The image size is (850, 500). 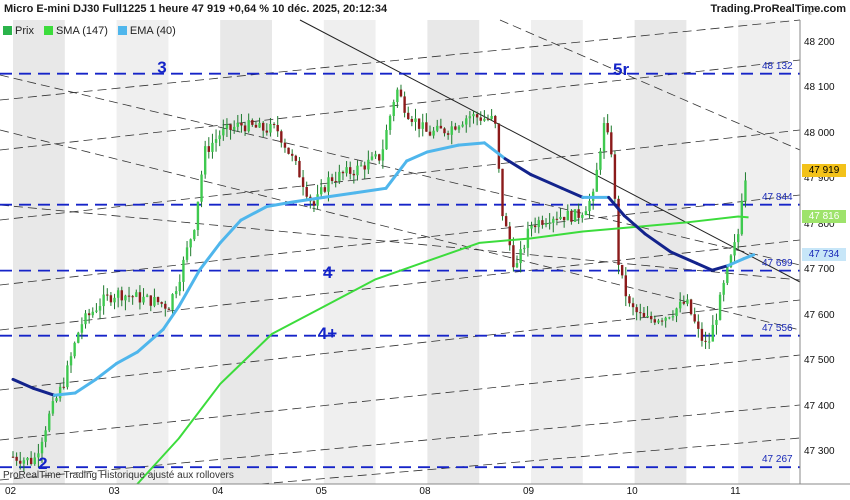 What do you see at coordinates (824, 170) in the screenshot?
I see `price-badge: 47 919` at bounding box center [824, 170].